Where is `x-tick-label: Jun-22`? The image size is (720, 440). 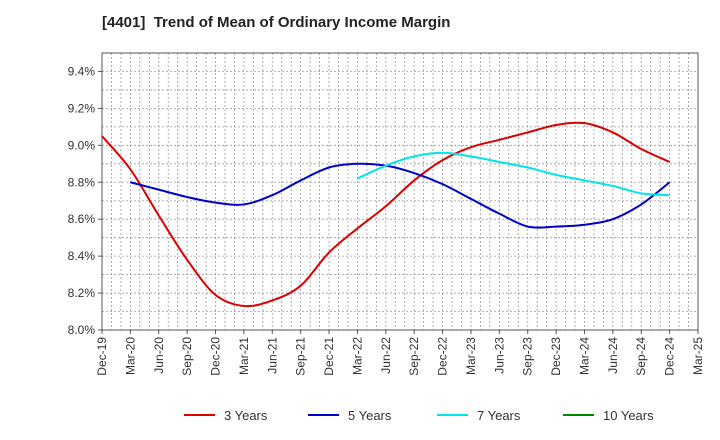 x-tick-label: Jun-22 is located at coordinates (386, 355).